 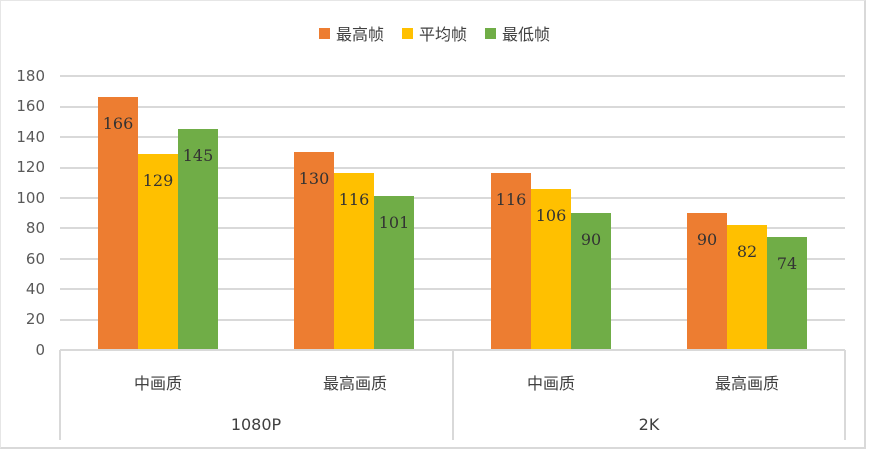 I want to click on x-axis-divider-left, so click(x=60, y=395).